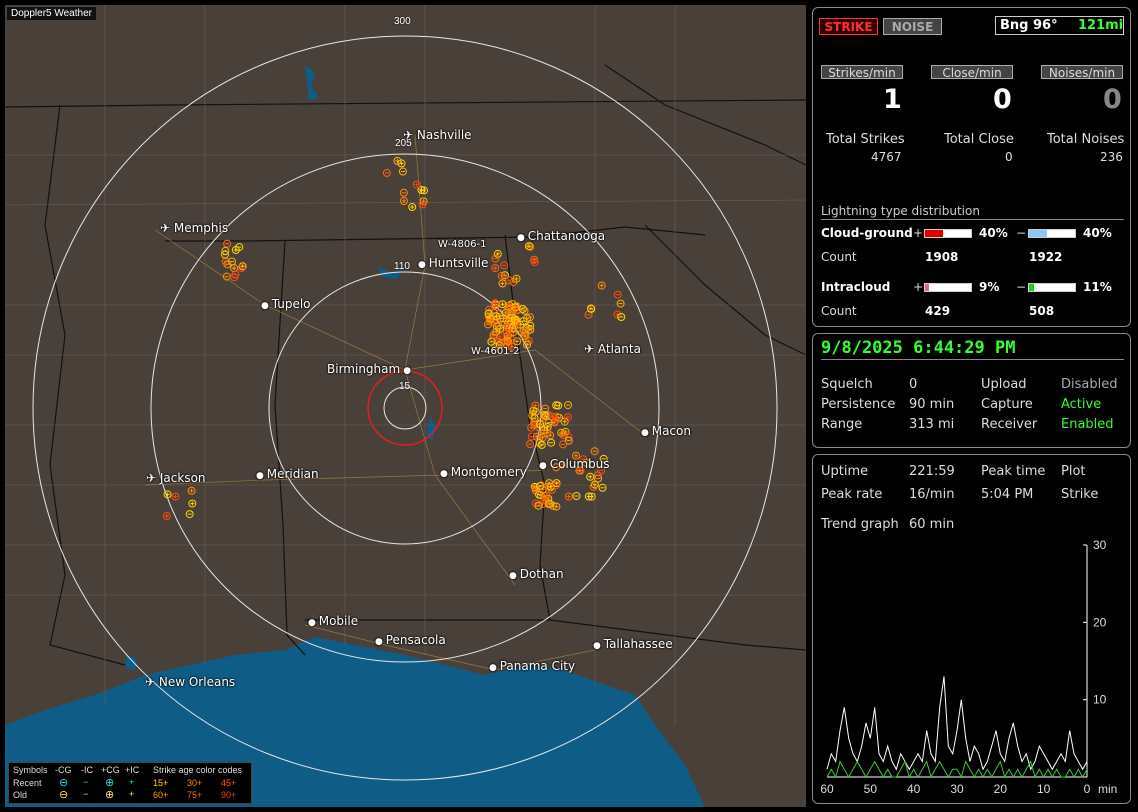 The height and width of the screenshot is (812, 1138). Describe the element at coordinates (848, 26) in the screenshot. I see `strike-button: STRIKE` at that location.